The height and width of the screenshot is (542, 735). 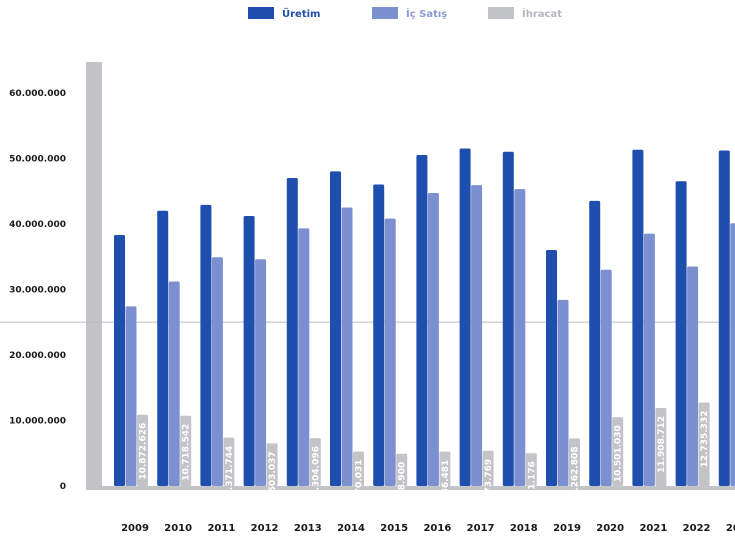 What do you see at coordinates (273, 476) in the screenshot?
I see `data-label-2012: 6.503.037` at bounding box center [273, 476].